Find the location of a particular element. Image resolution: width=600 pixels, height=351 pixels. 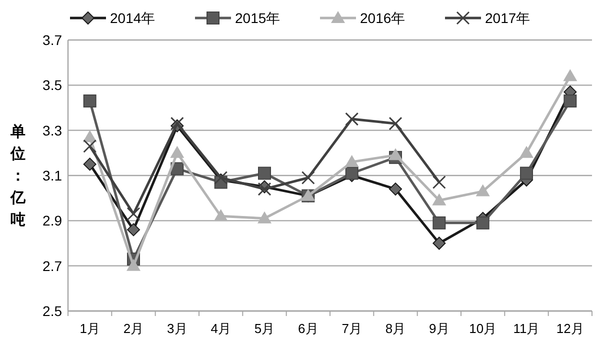

x-tick-label: 8月 is located at coordinates (395, 328).